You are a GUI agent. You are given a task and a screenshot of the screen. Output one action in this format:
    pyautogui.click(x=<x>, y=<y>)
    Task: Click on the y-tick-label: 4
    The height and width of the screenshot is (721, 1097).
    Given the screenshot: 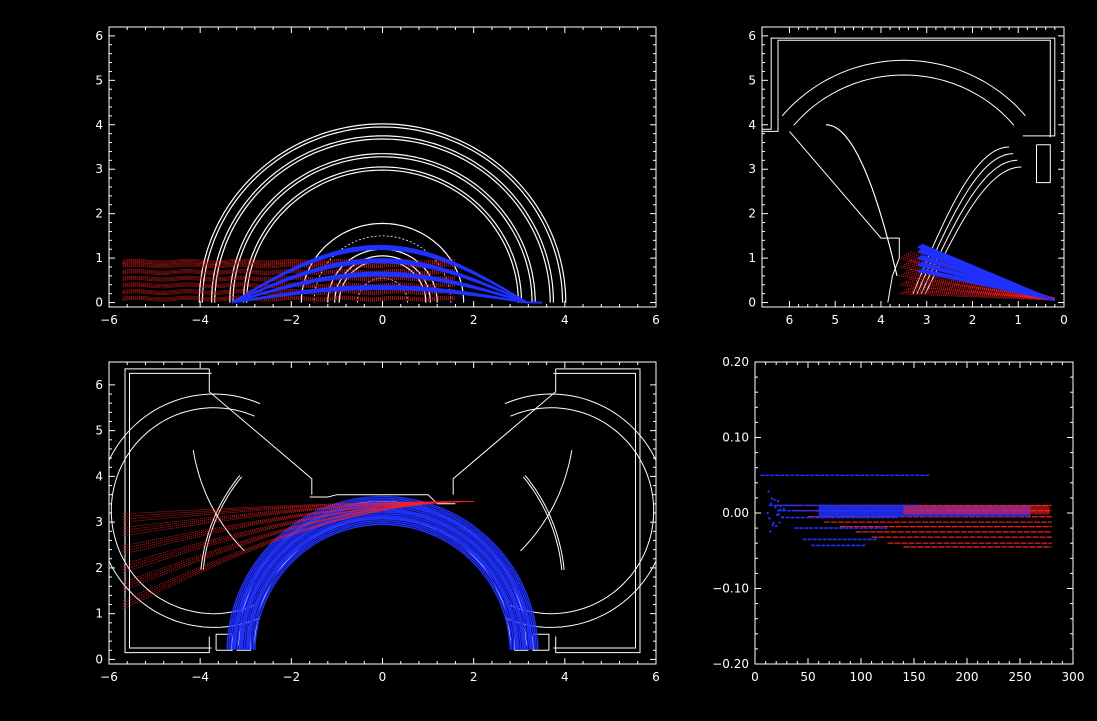 What is the action you would take?
    pyautogui.click(x=752, y=125)
    